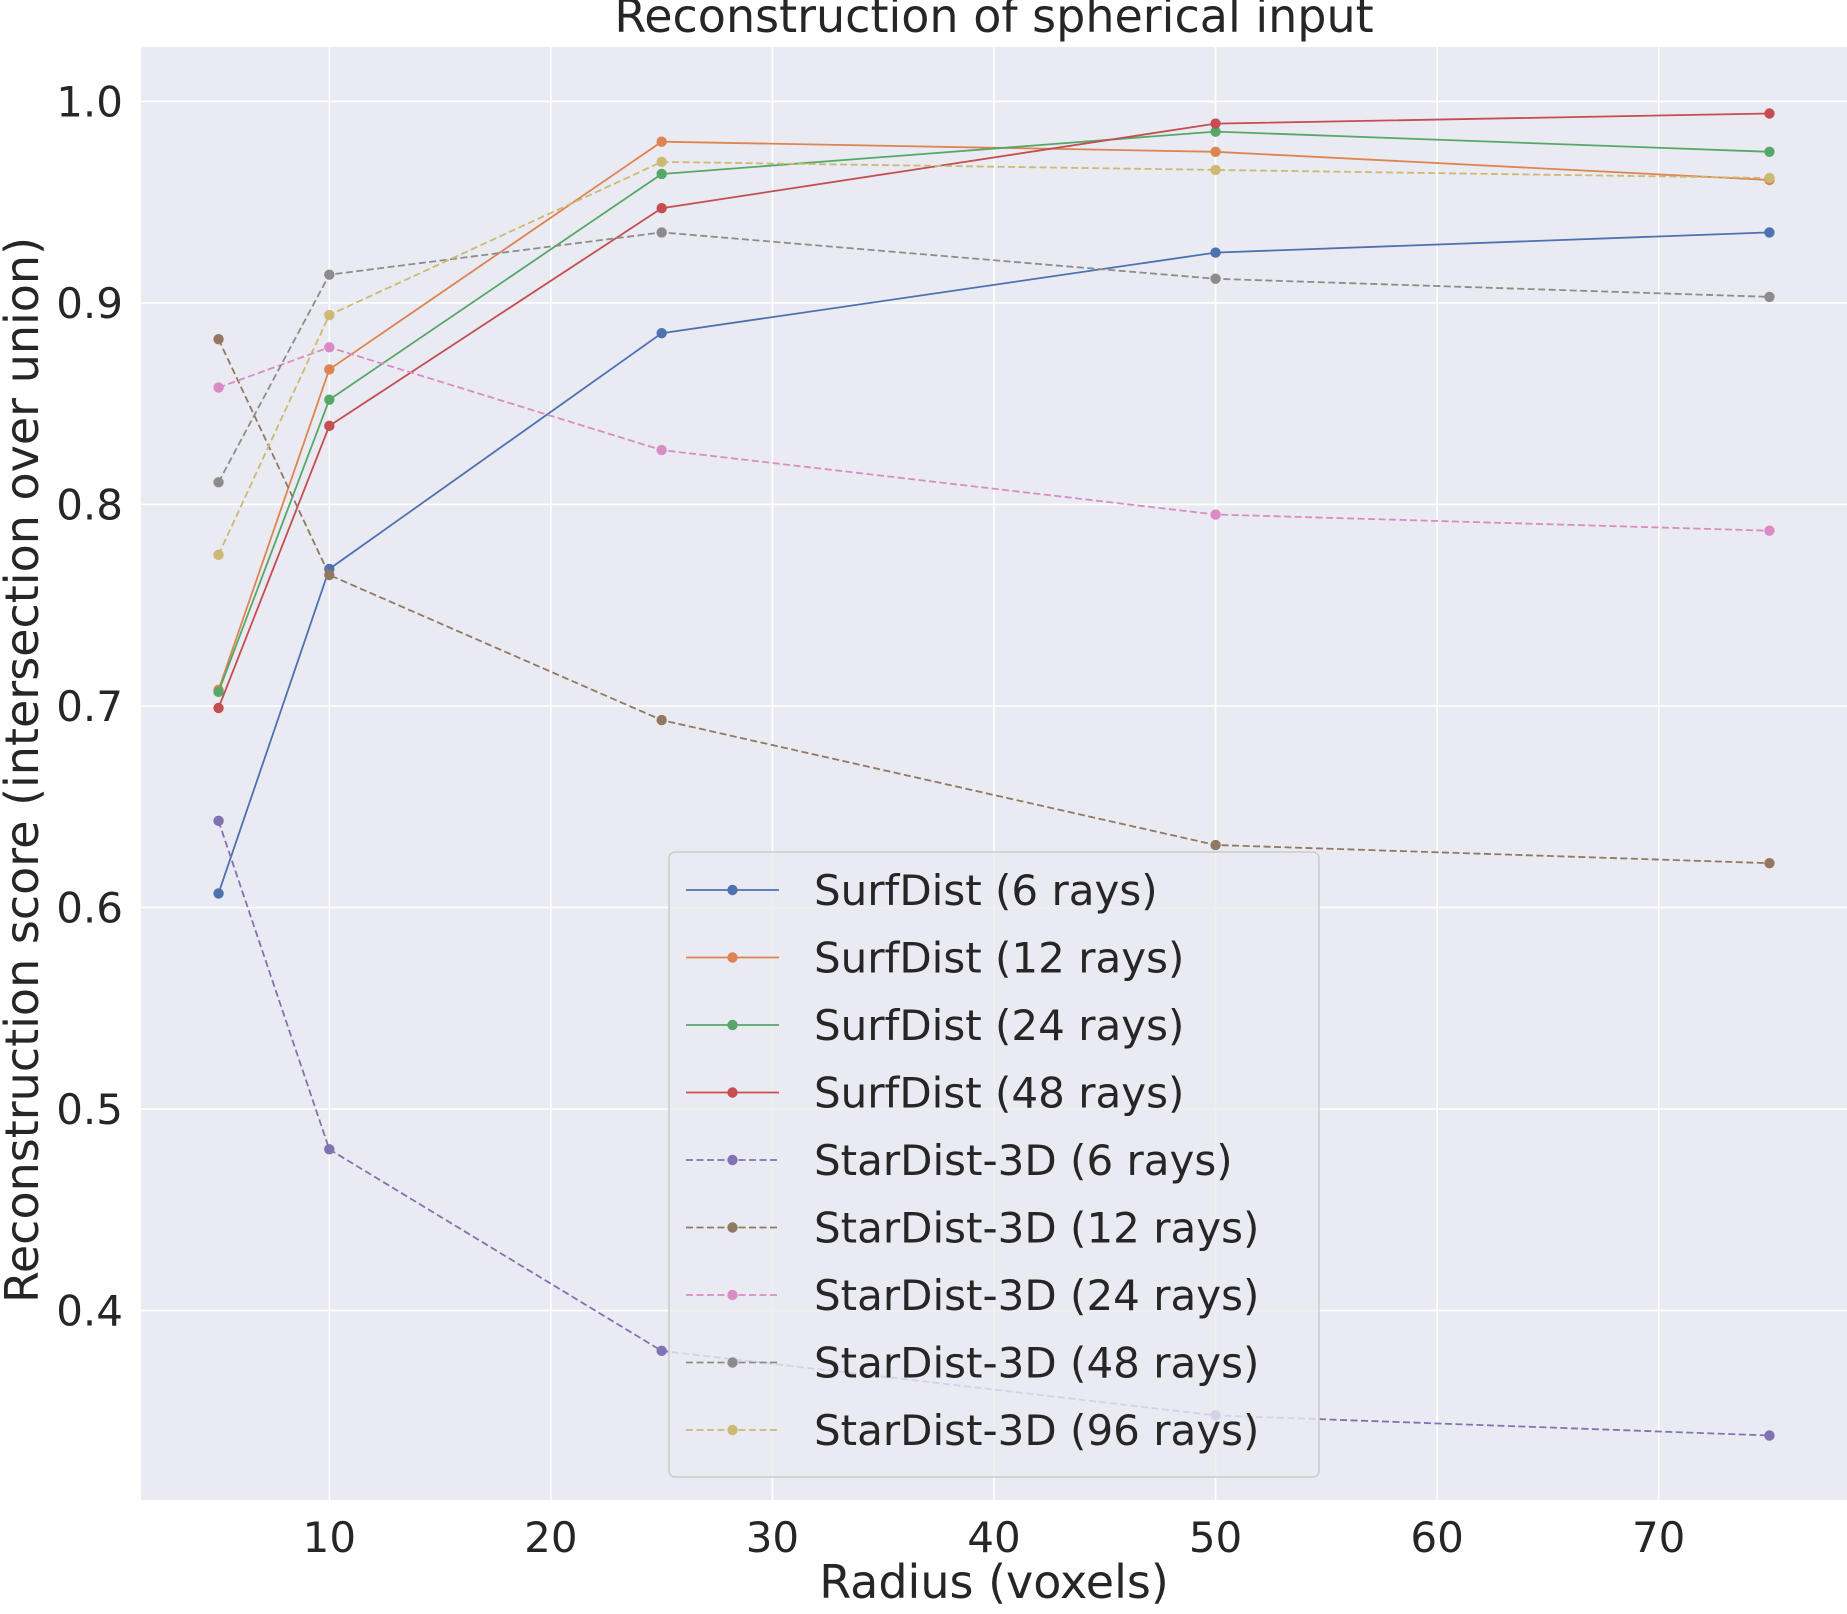 This screenshot has width=1847, height=1614. What do you see at coordinates (999, 1093) in the screenshot?
I see `legend-label: SurfDist (48 rays)` at bounding box center [999, 1093].